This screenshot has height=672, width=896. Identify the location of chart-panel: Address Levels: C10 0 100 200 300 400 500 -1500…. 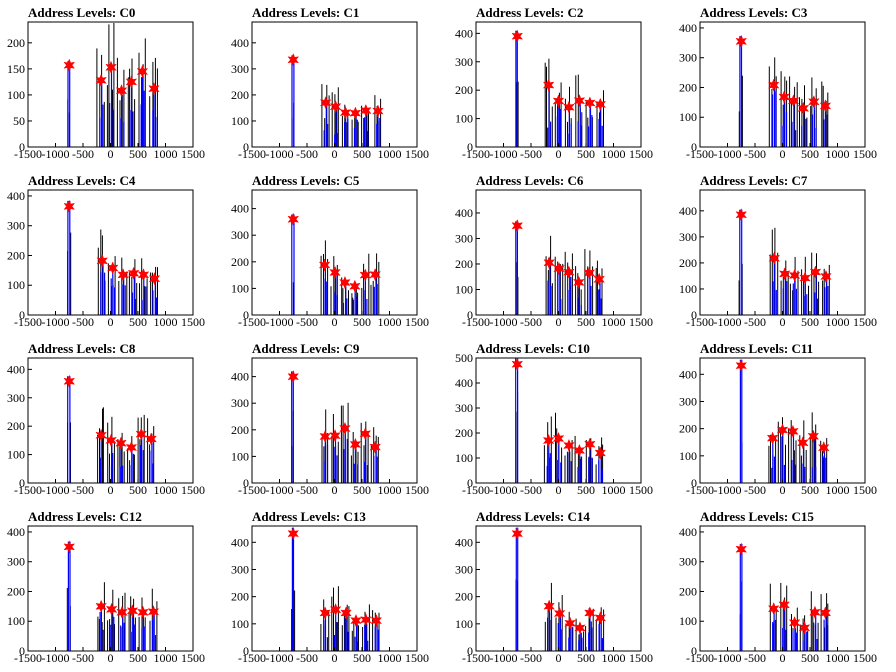
(560, 420).